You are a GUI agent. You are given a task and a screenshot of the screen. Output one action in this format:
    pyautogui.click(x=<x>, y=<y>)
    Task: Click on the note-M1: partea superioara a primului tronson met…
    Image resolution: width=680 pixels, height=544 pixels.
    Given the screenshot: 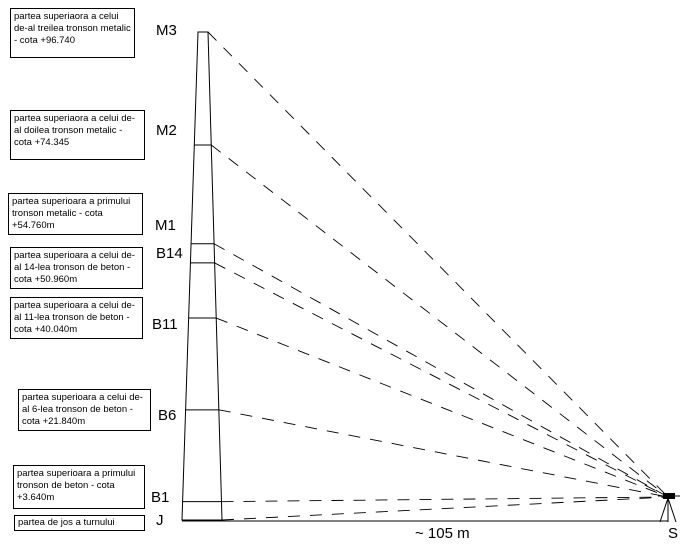 What is the action you would take?
    pyautogui.click(x=75, y=214)
    